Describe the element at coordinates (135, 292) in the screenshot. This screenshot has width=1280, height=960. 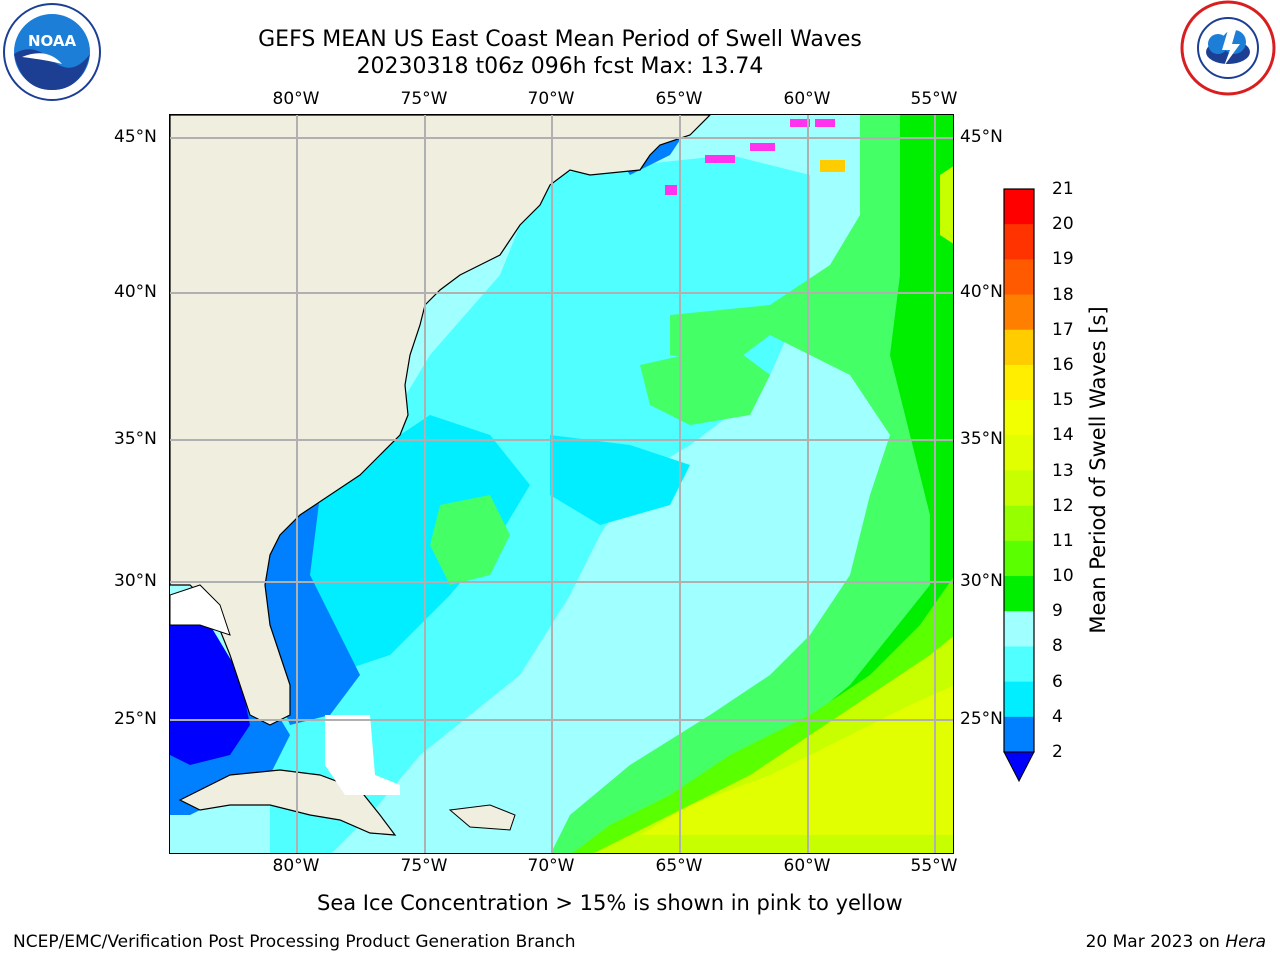
I see `lat-label-left-40n: 40°N` at that location.